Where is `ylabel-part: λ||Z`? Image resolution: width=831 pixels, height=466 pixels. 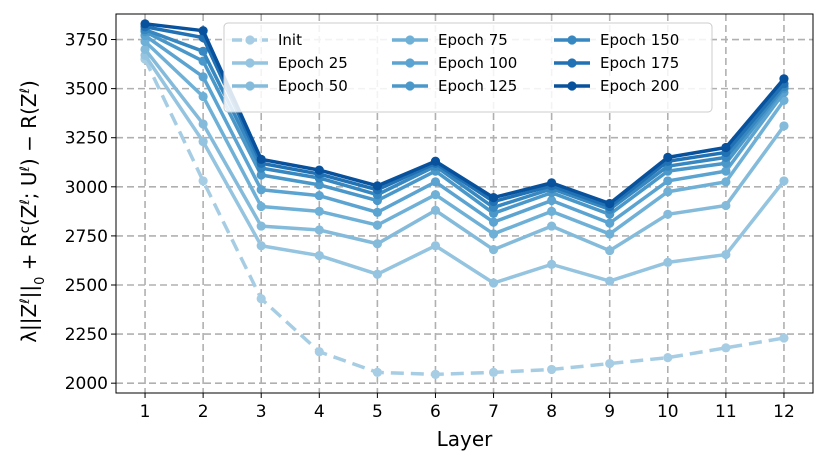 ylabel-part: λ||Z is located at coordinates (29, 323).